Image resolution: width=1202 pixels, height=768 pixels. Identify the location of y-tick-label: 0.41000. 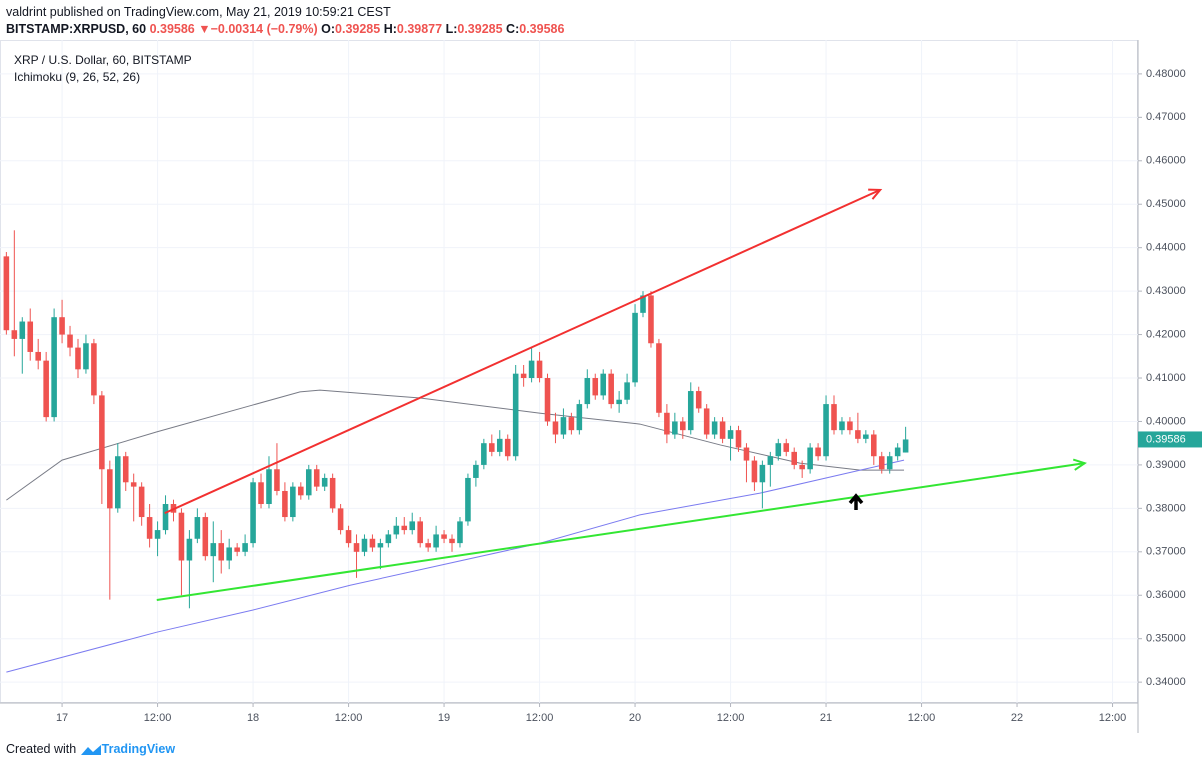
(1166, 378).